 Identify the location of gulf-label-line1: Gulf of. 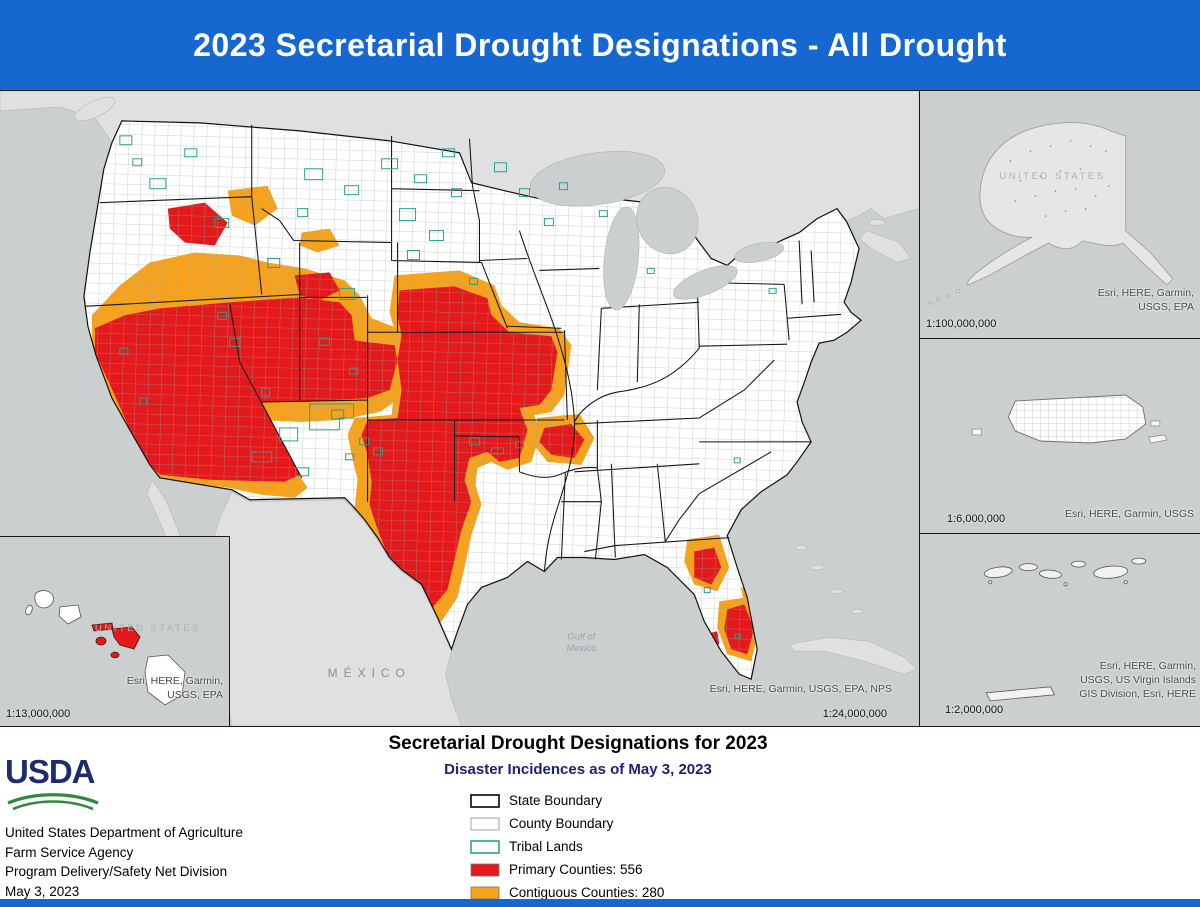
(581, 636).